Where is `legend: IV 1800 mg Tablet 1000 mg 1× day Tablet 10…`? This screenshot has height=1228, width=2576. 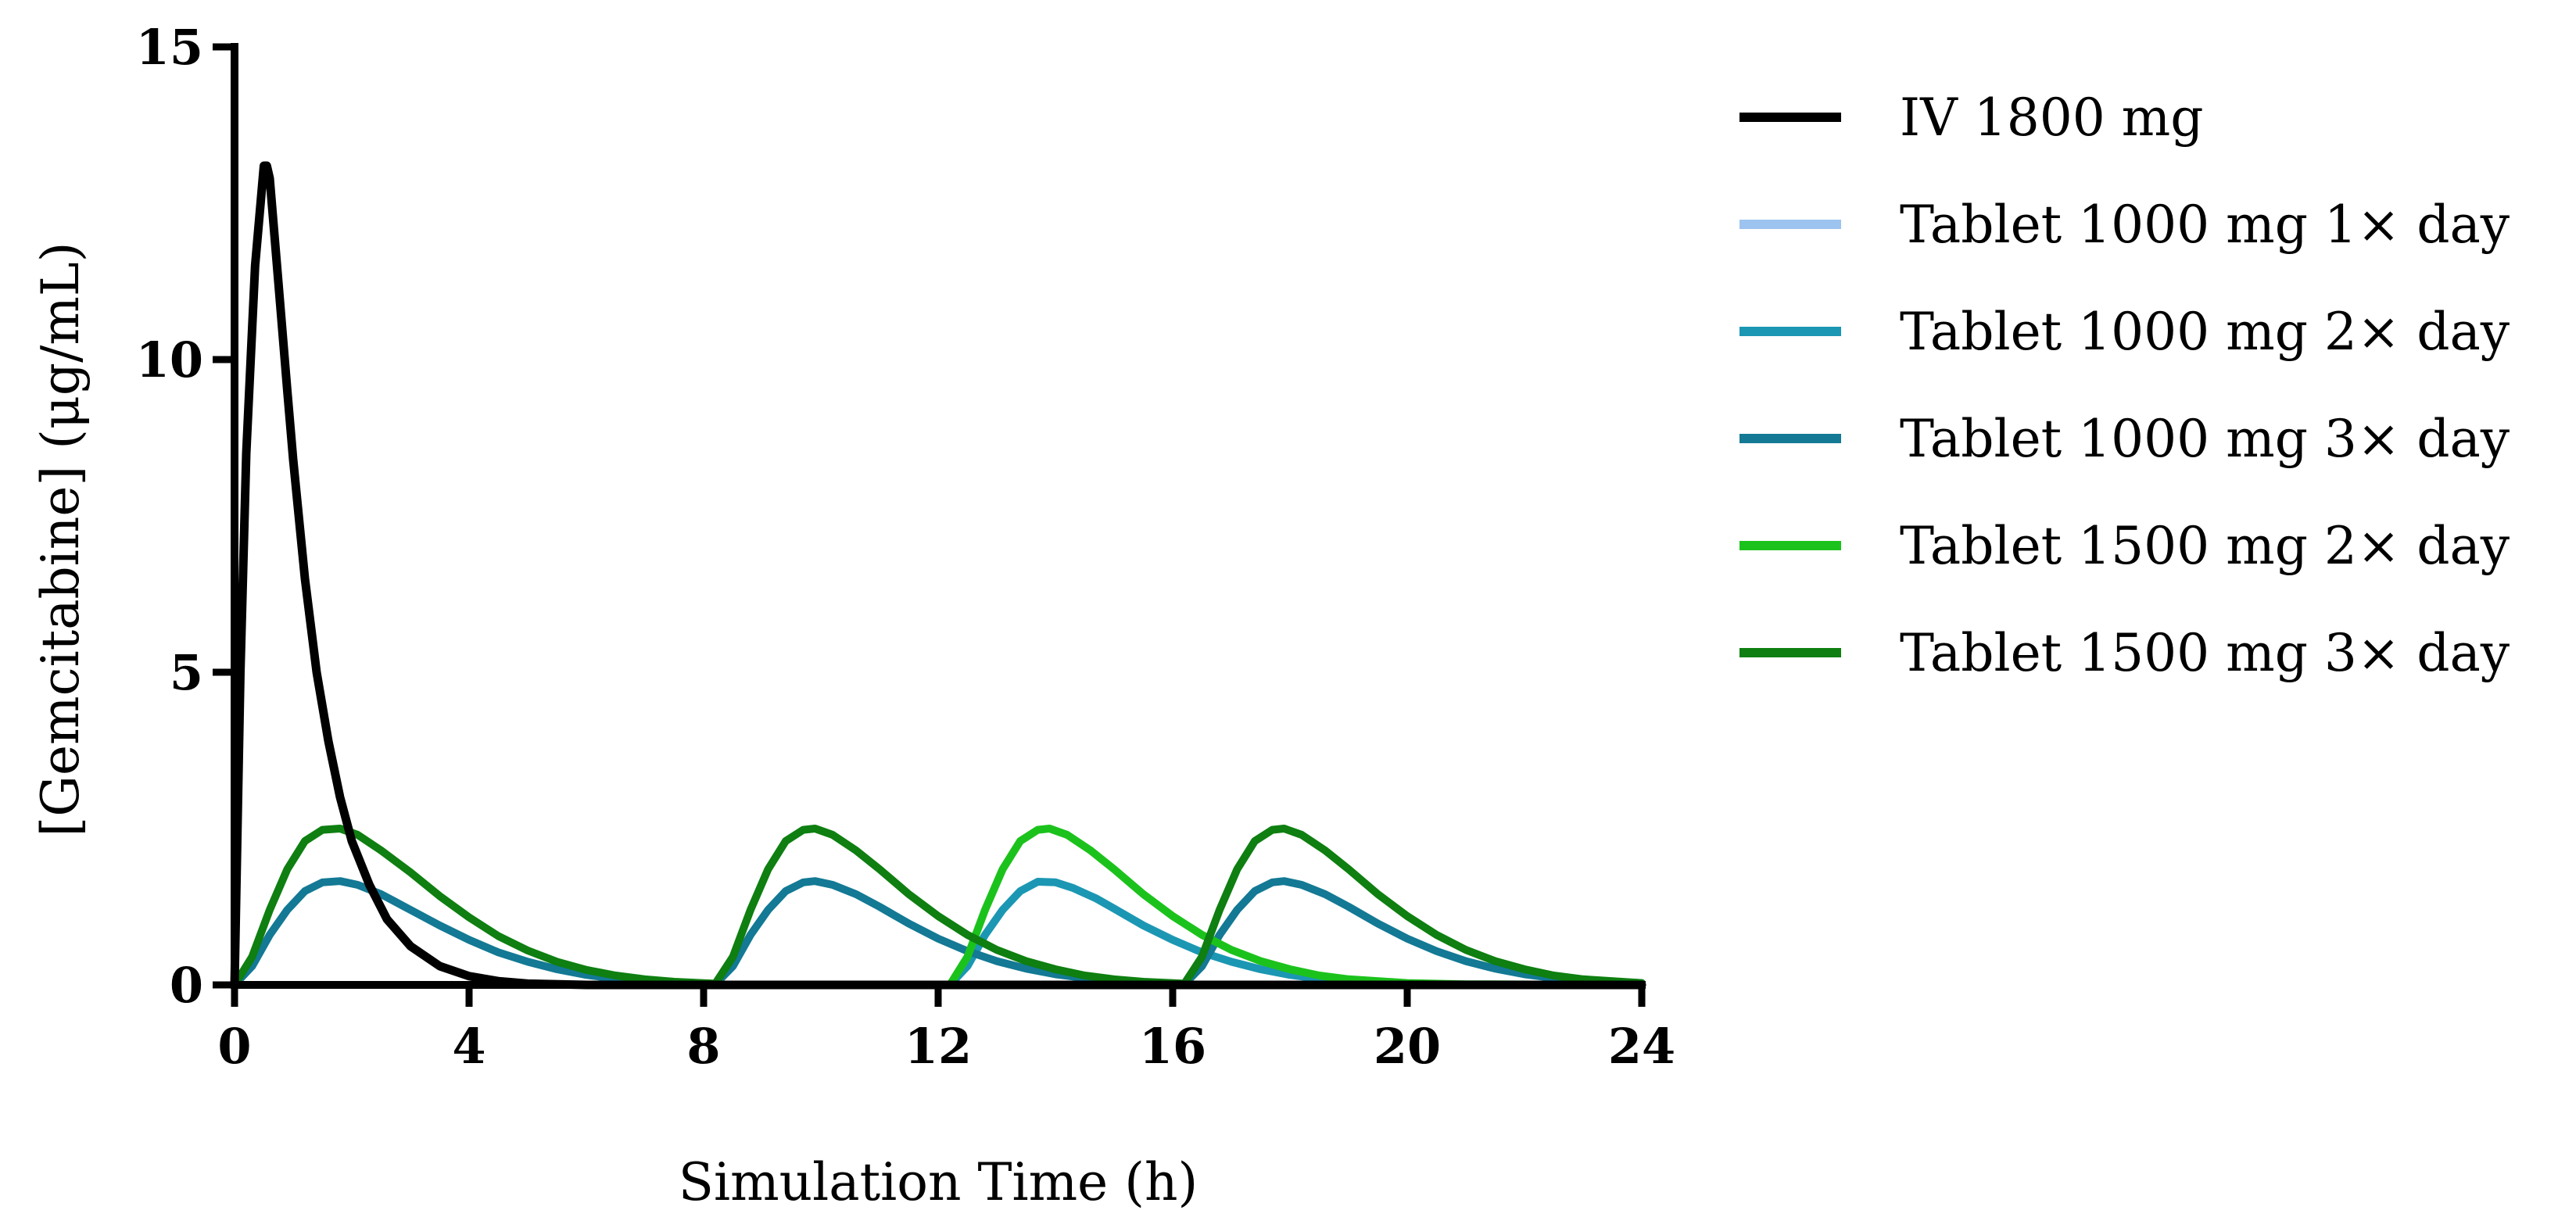 legend: IV 1800 mg Tablet 1000 mg 1× day Tablet 10… is located at coordinates (2124, 385).